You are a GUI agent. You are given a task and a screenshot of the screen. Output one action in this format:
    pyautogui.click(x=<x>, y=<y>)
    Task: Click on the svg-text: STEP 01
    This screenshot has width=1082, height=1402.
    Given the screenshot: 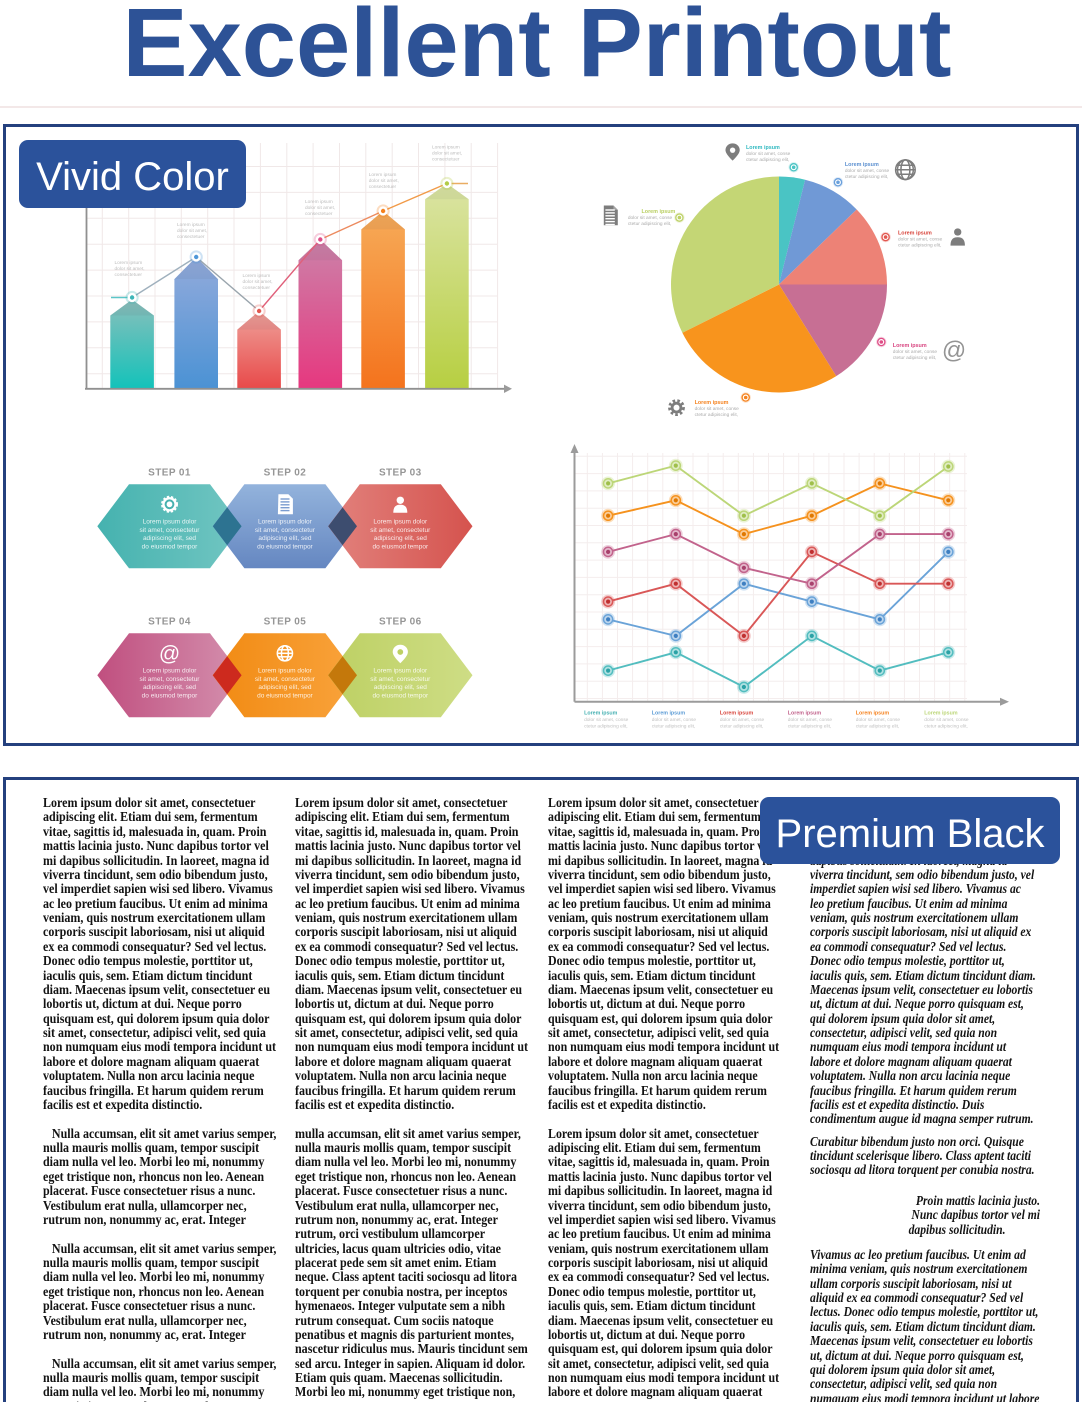 What is the action you would take?
    pyautogui.click(x=169, y=473)
    